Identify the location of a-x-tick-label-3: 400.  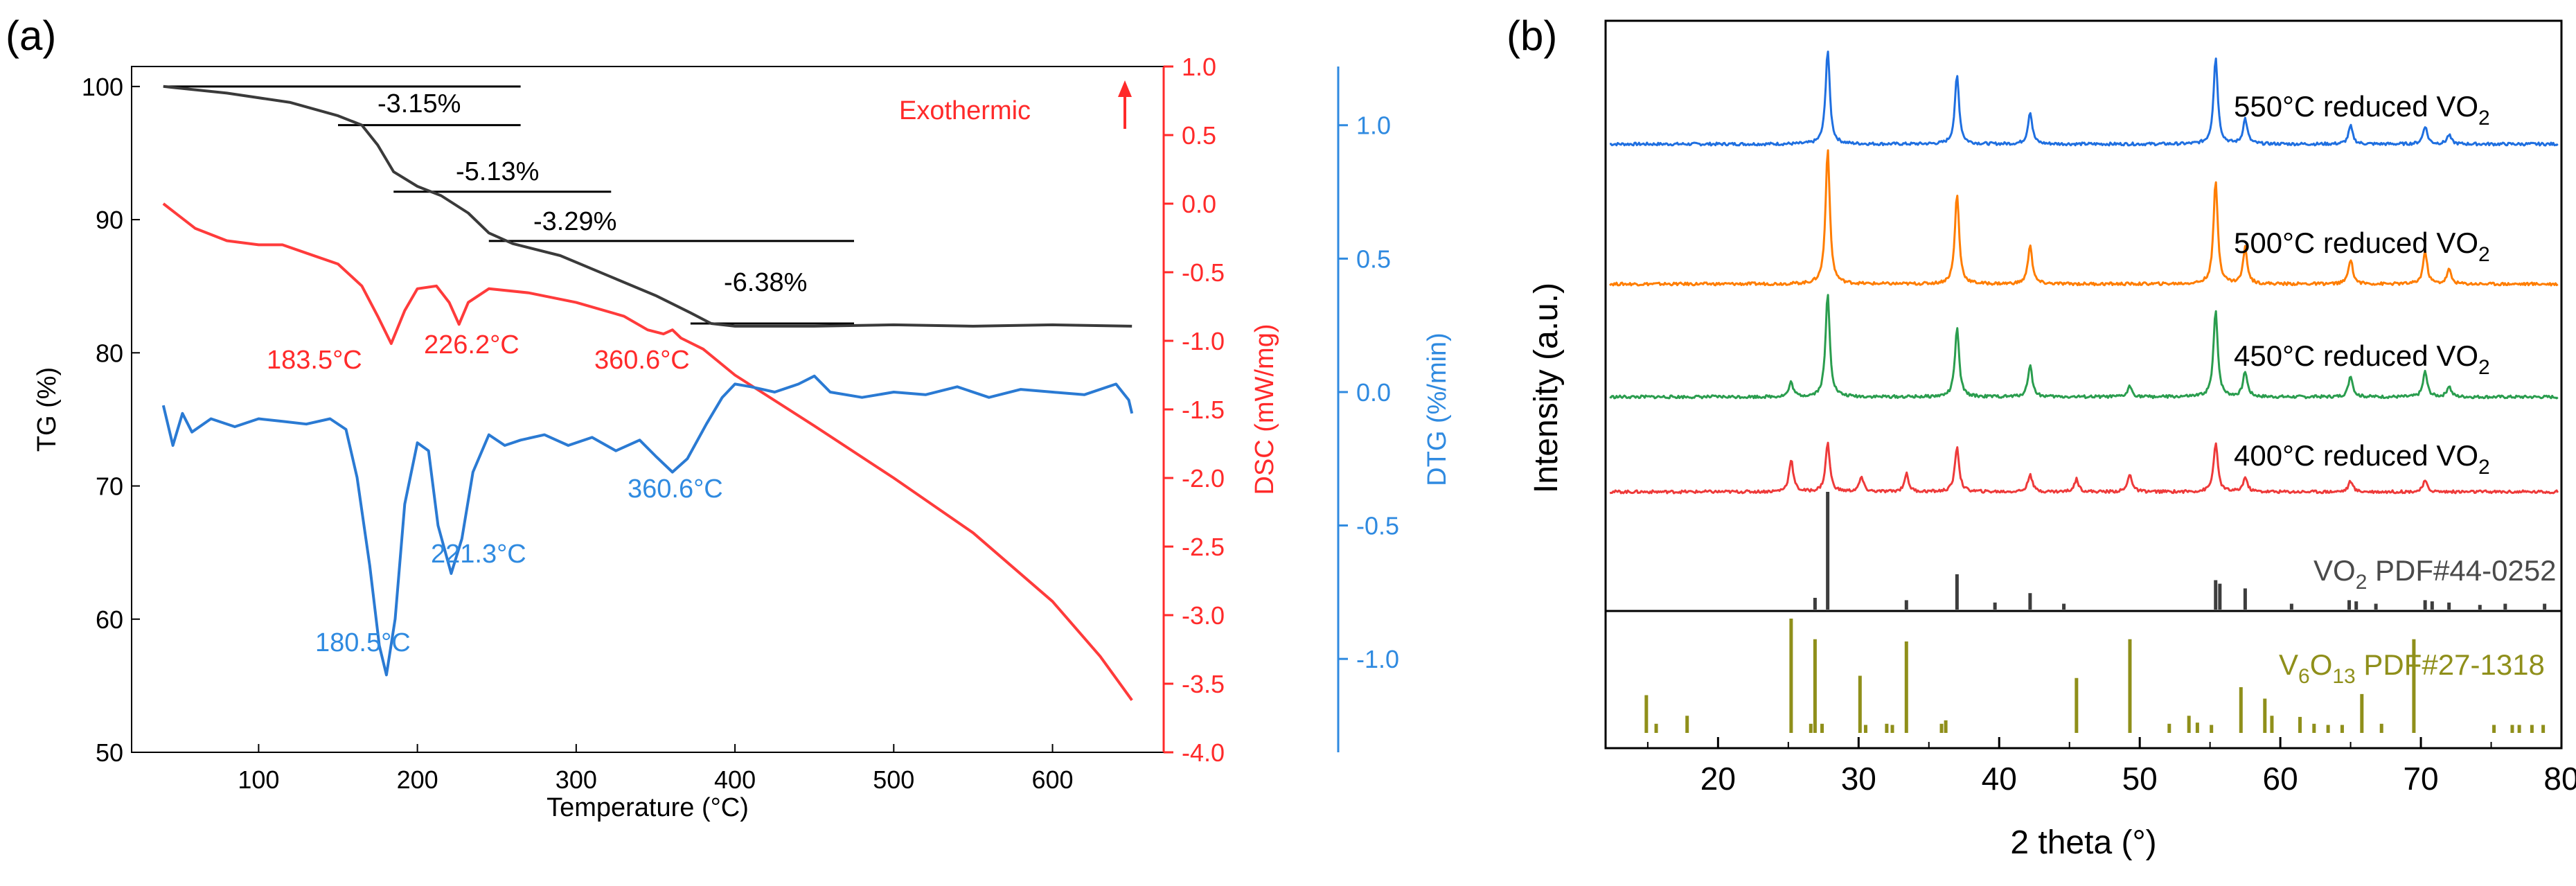
(735, 779).